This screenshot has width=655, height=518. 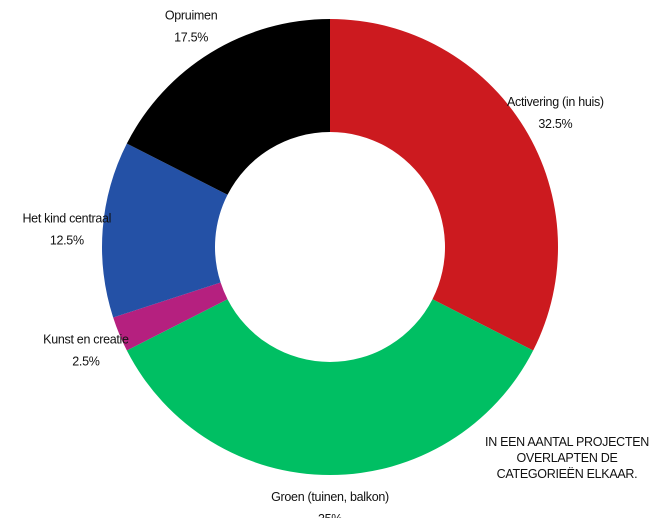 What do you see at coordinates (191, 16) in the screenshot?
I see `slice-category-opruimen: Opruimen` at bounding box center [191, 16].